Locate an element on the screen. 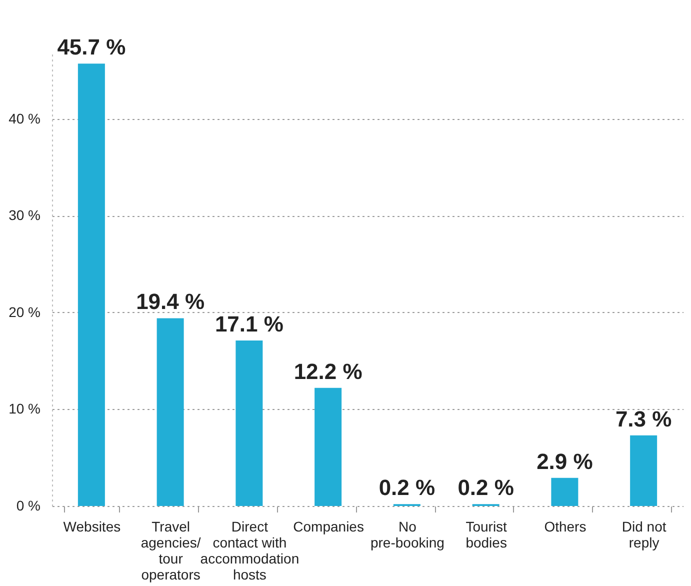 Image resolution: width=691 pixels, height=586 pixels. data-label: 45.7 % is located at coordinates (91, 47).